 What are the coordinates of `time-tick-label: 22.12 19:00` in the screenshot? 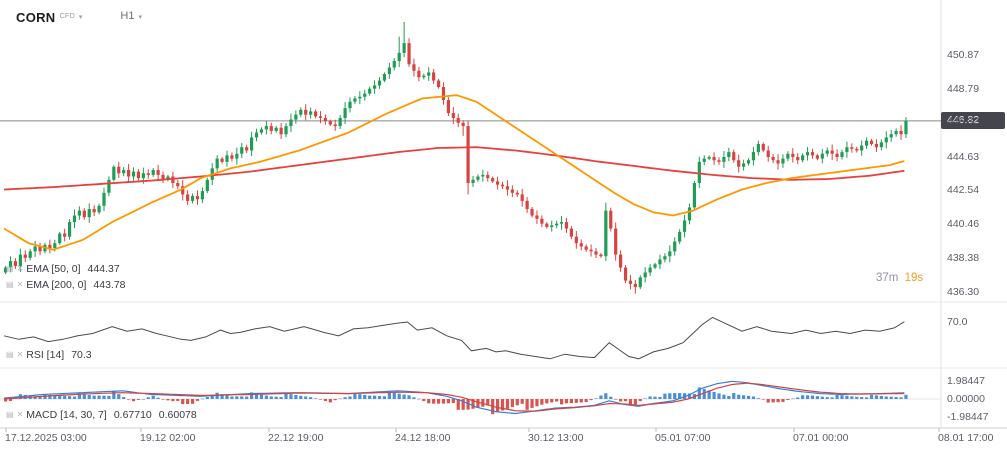 It's located at (296, 438).